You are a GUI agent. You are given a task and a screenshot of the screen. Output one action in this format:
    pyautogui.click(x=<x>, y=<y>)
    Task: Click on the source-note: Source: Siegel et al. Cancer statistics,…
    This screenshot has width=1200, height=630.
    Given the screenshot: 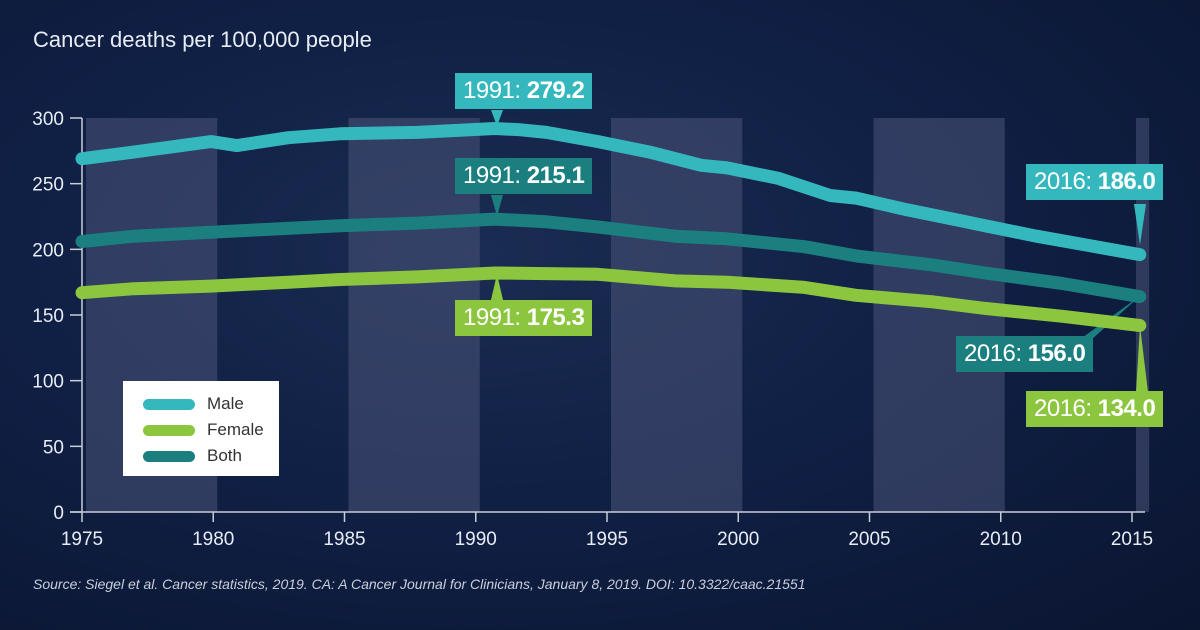 What is the action you would take?
    pyautogui.click(x=419, y=584)
    